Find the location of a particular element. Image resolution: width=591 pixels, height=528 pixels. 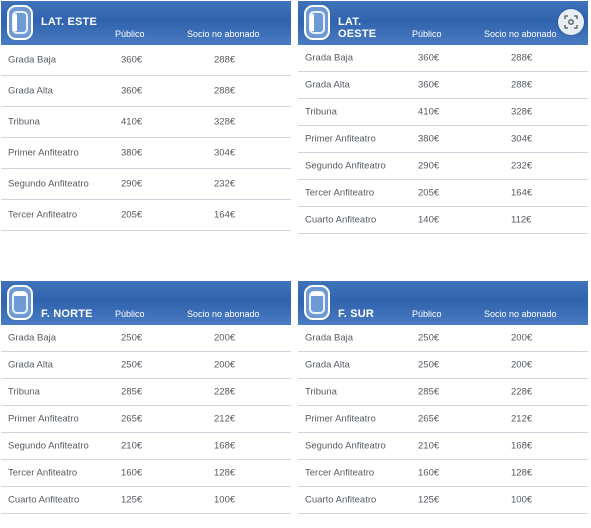

column-header-publico: Público is located at coordinates (427, 34).